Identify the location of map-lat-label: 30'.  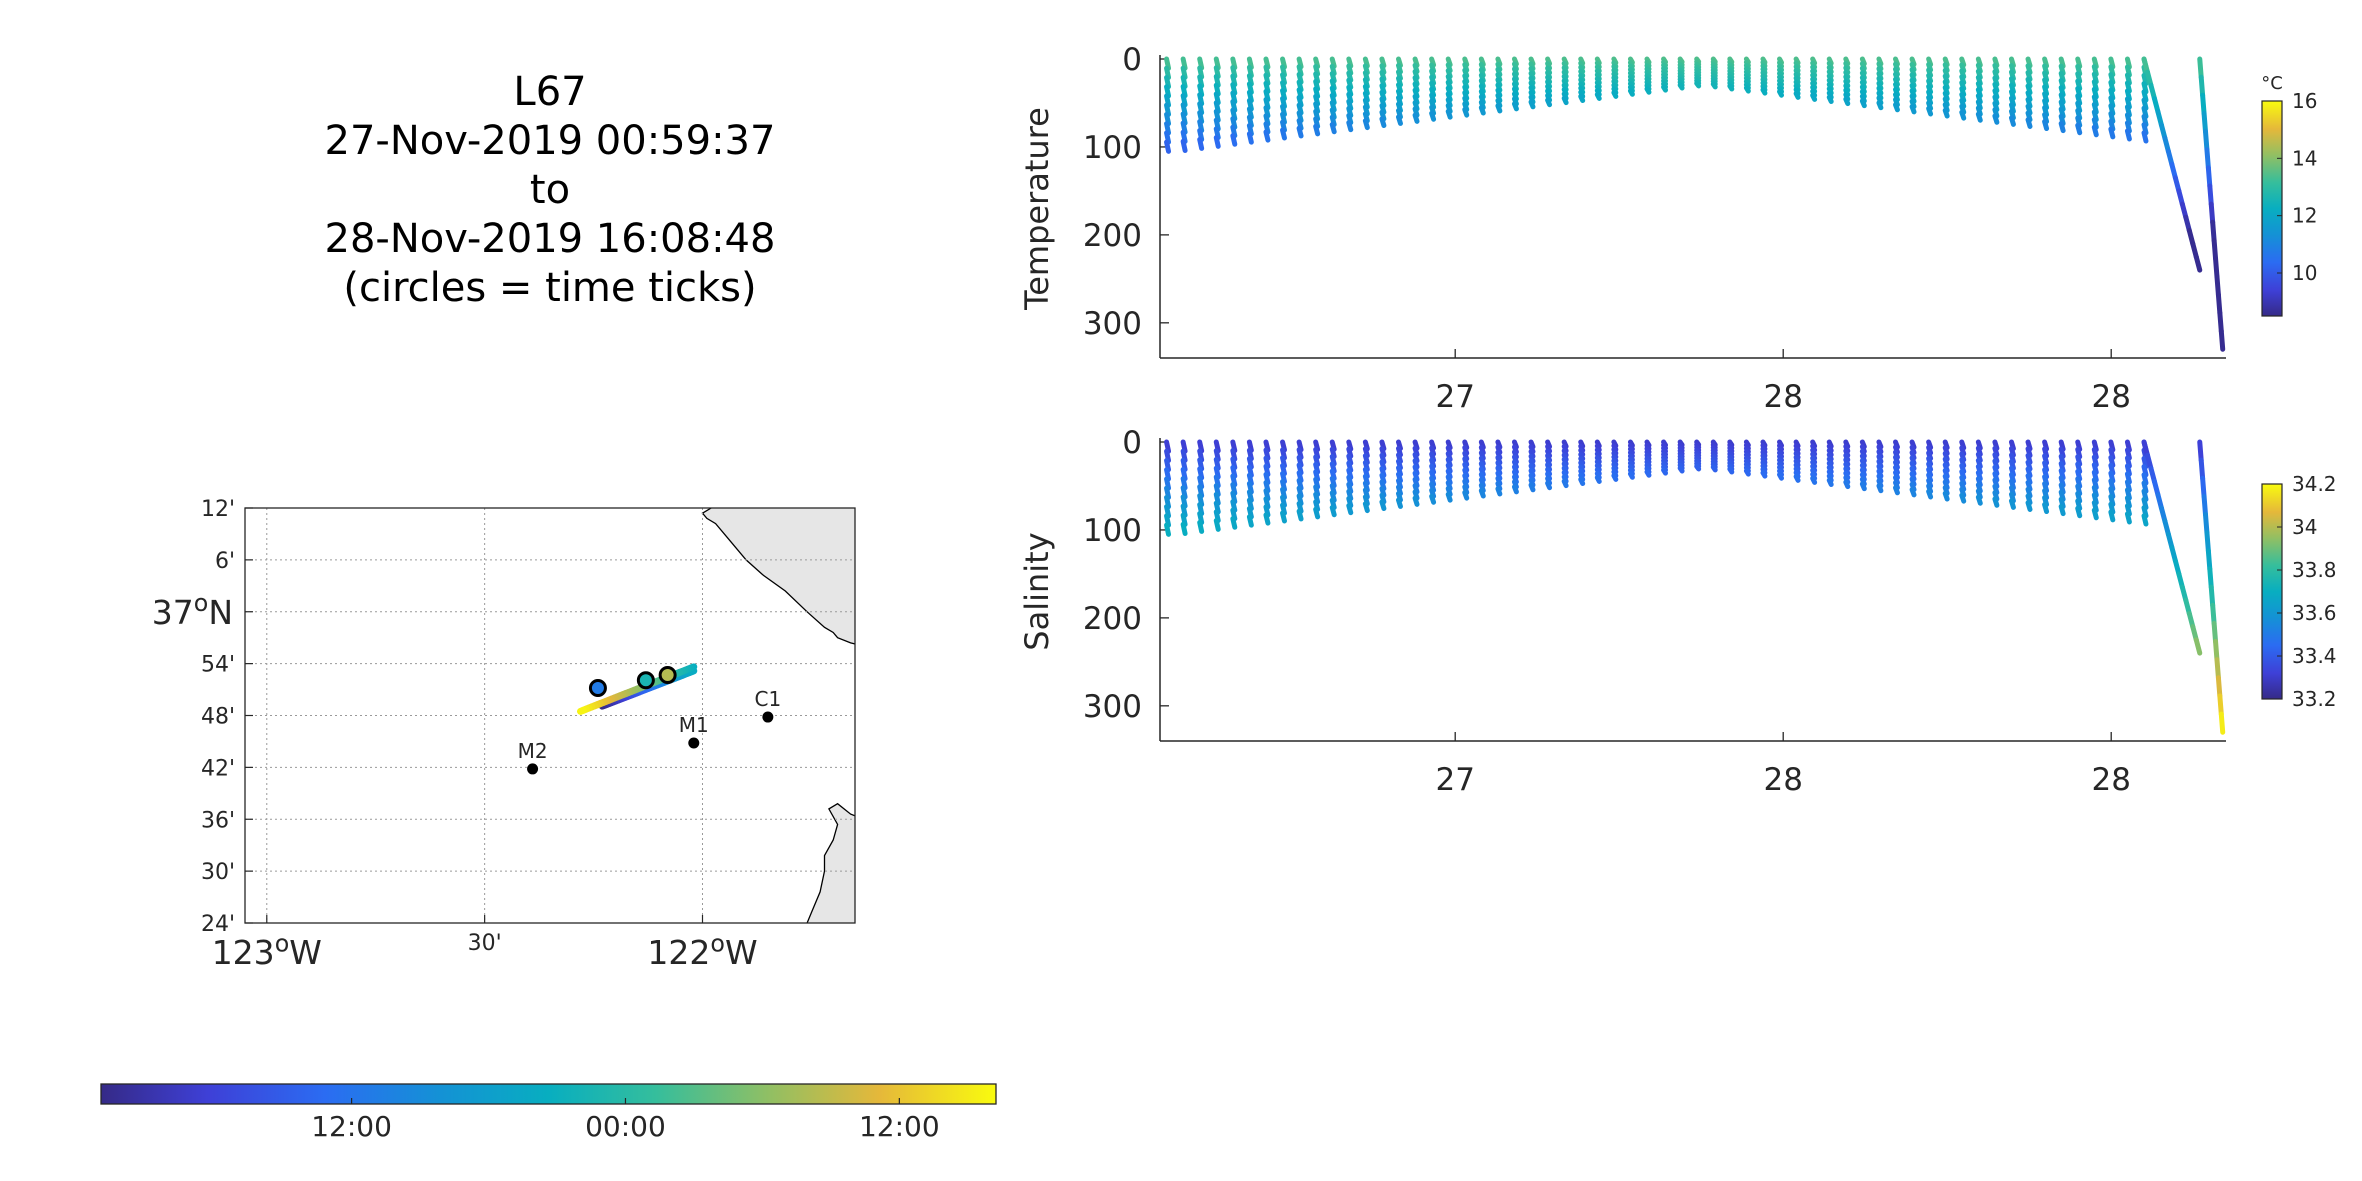
(218, 872).